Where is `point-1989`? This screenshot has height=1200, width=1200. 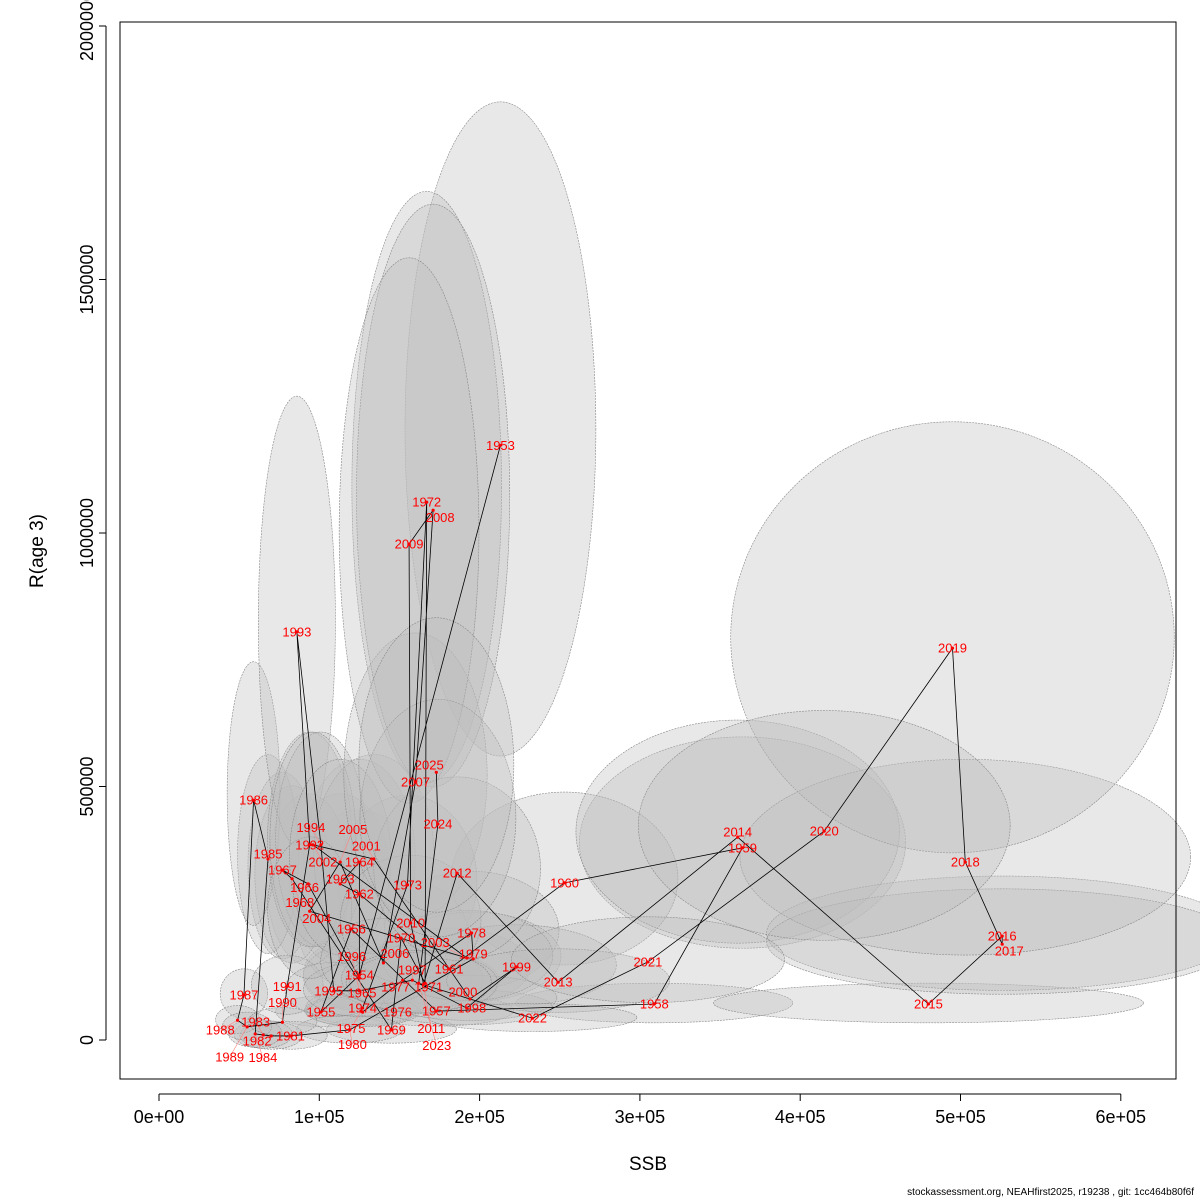 point-1989 is located at coordinates (247, 1027).